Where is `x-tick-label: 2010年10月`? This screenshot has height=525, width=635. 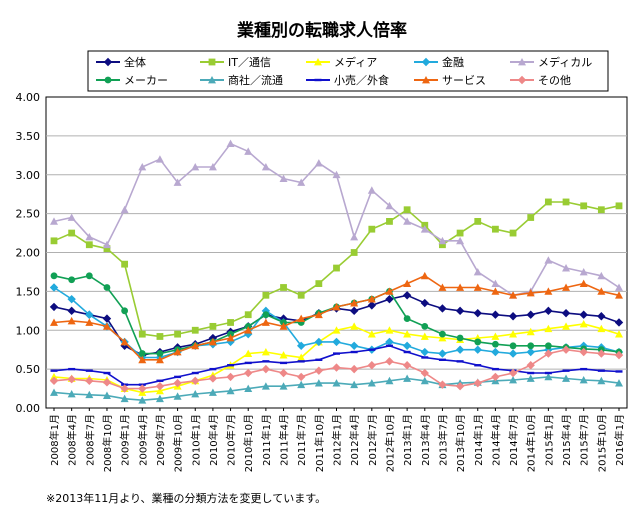
x-tick-label: 2010年10月 is located at coordinates (248, 443).